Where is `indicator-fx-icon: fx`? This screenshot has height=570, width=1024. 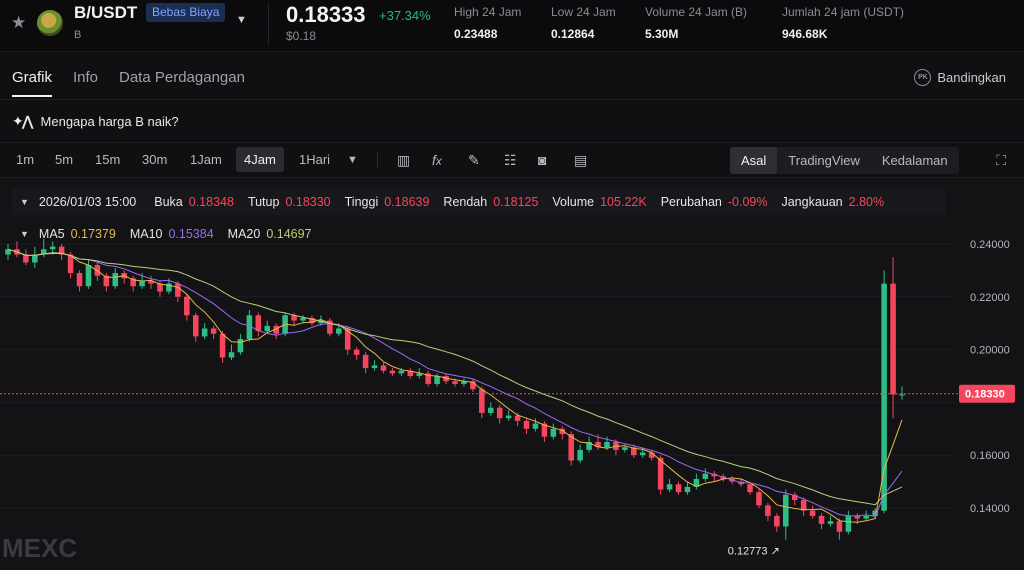 indicator-fx-icon: fx is located at coordinates (437, 160).